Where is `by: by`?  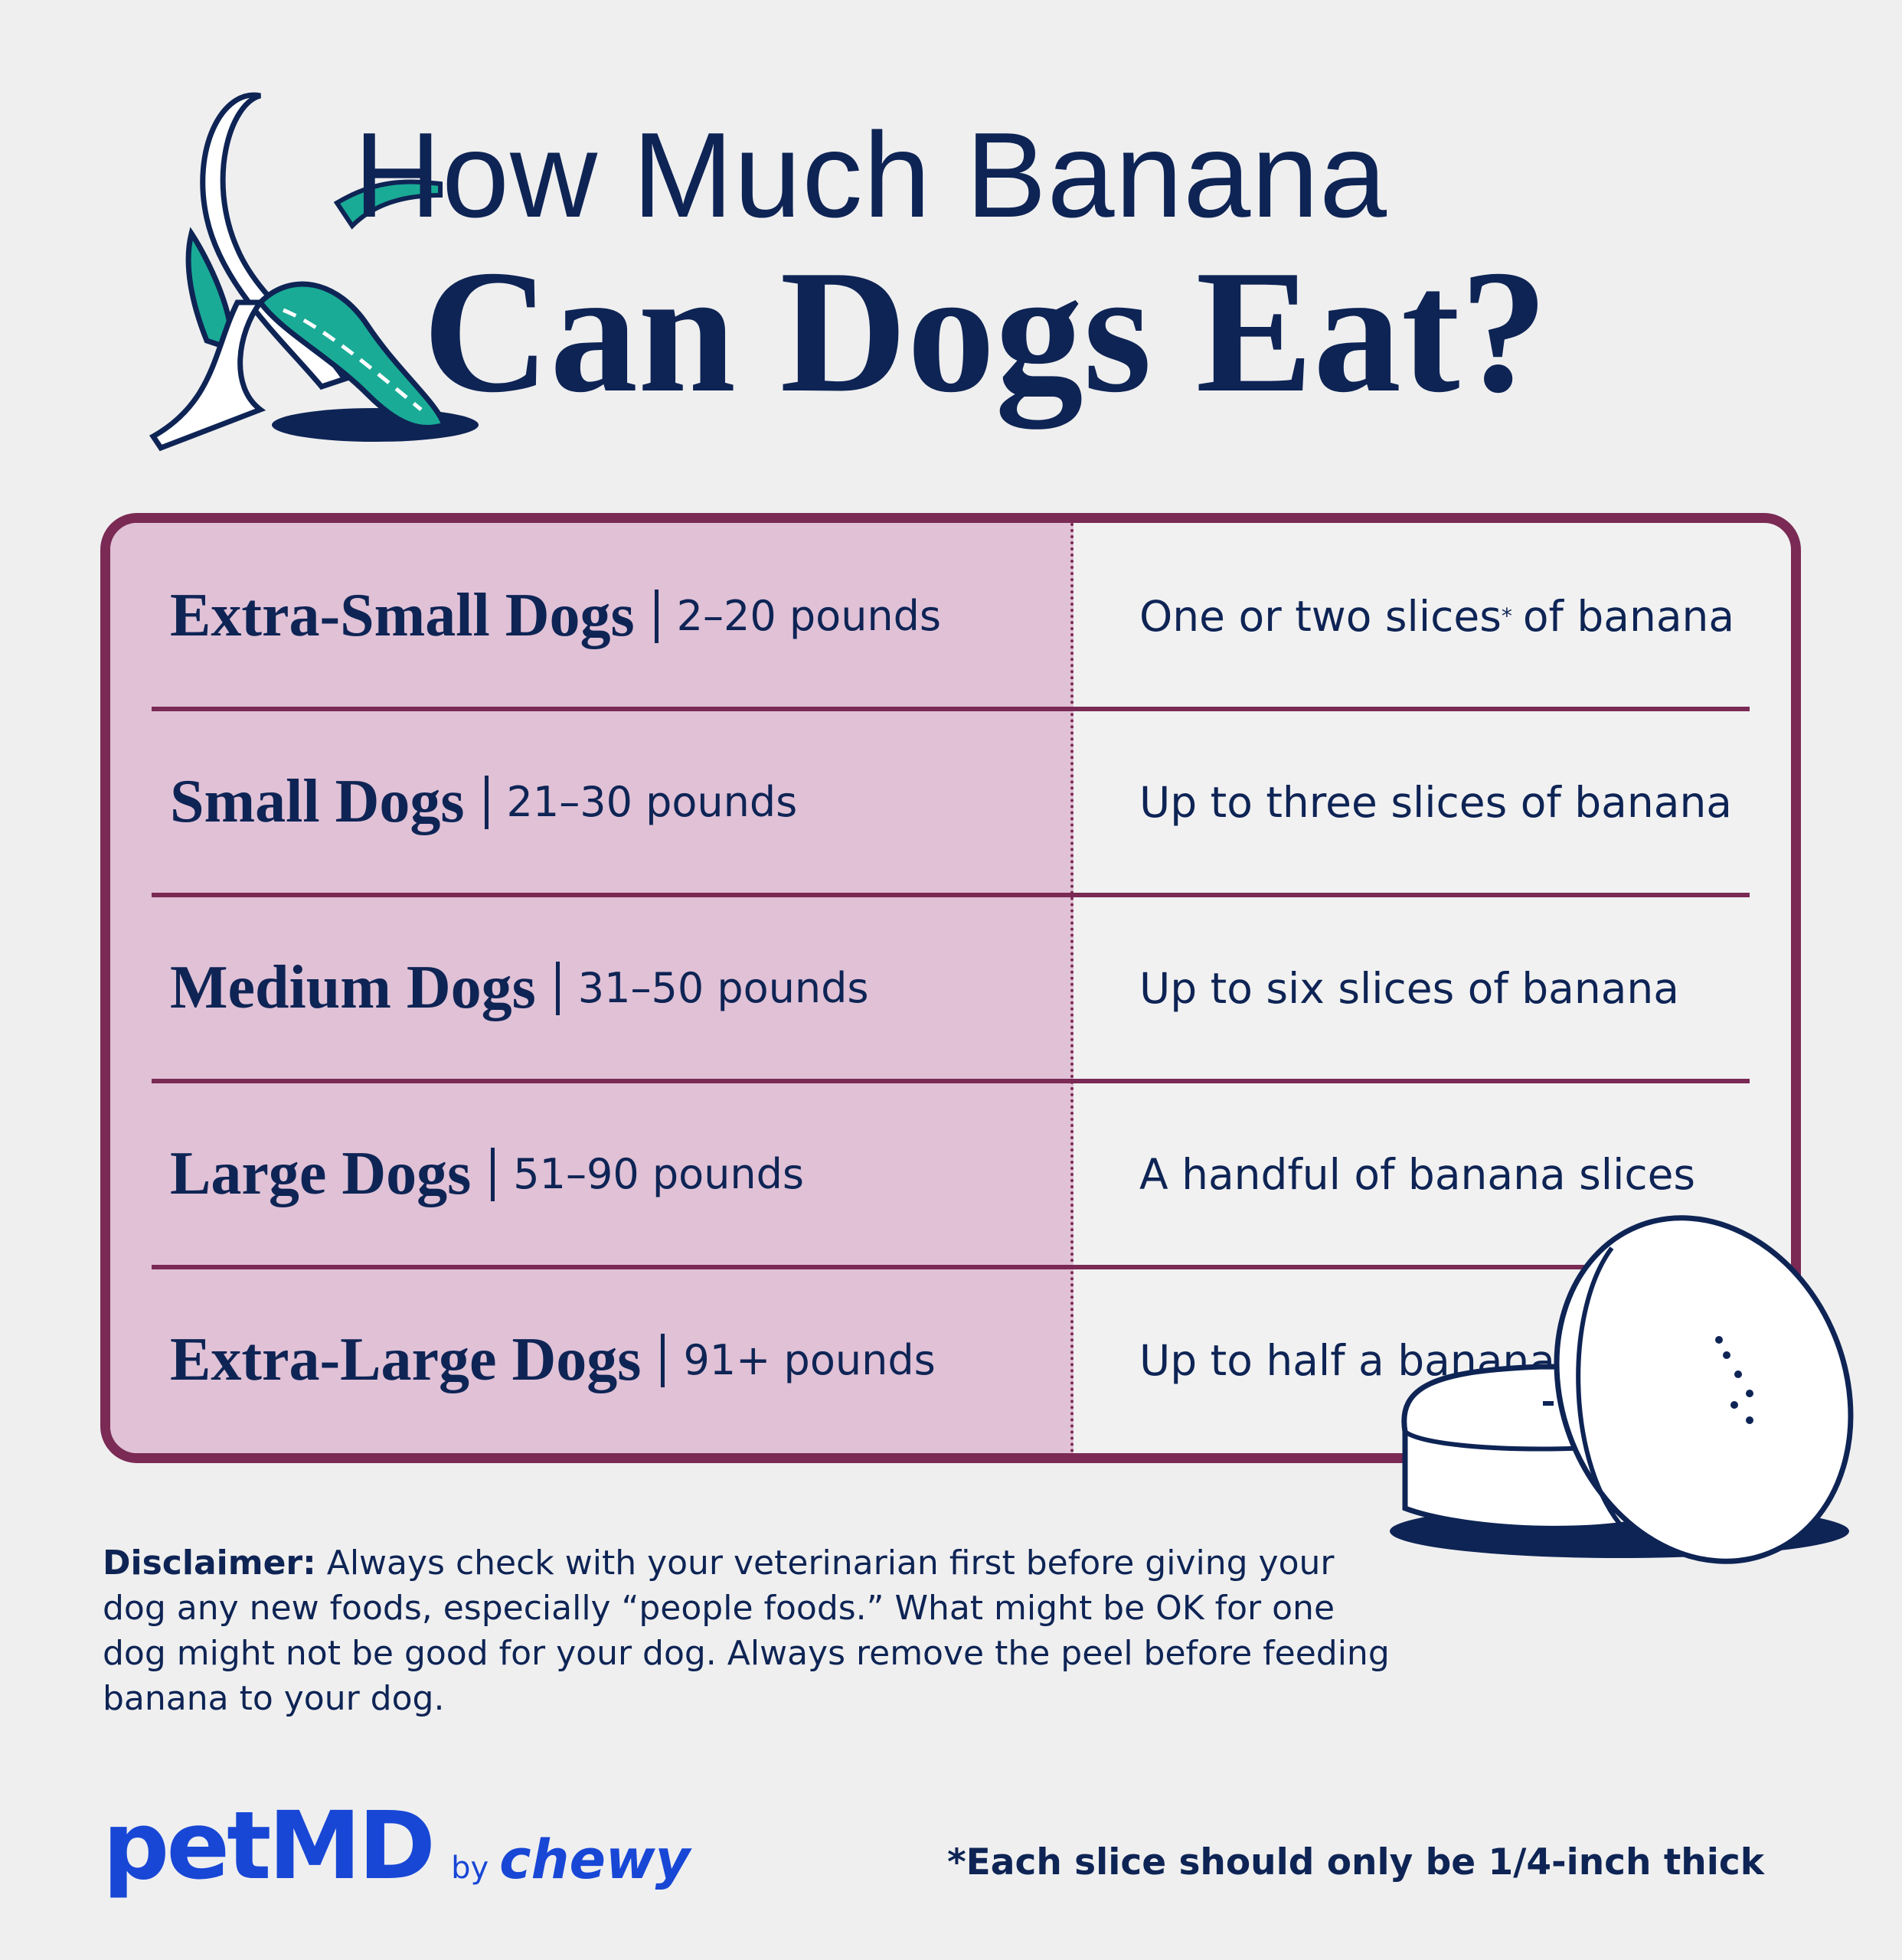 by: by is located at coordinates (470, 1868).